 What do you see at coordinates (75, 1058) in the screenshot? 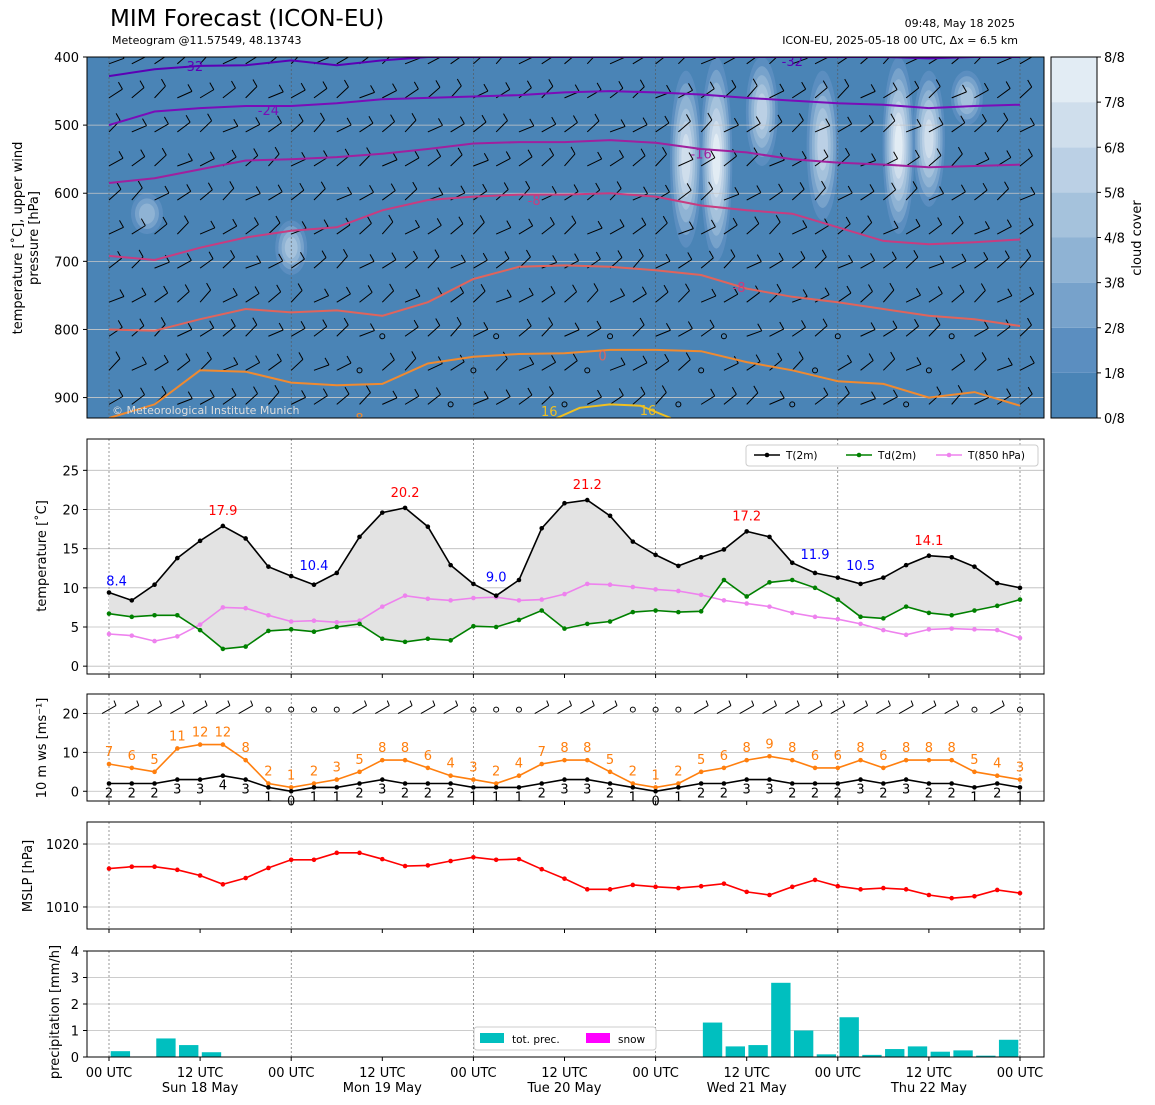
I see `precip-tick-label: 0` at bounding box center [75, 1058].